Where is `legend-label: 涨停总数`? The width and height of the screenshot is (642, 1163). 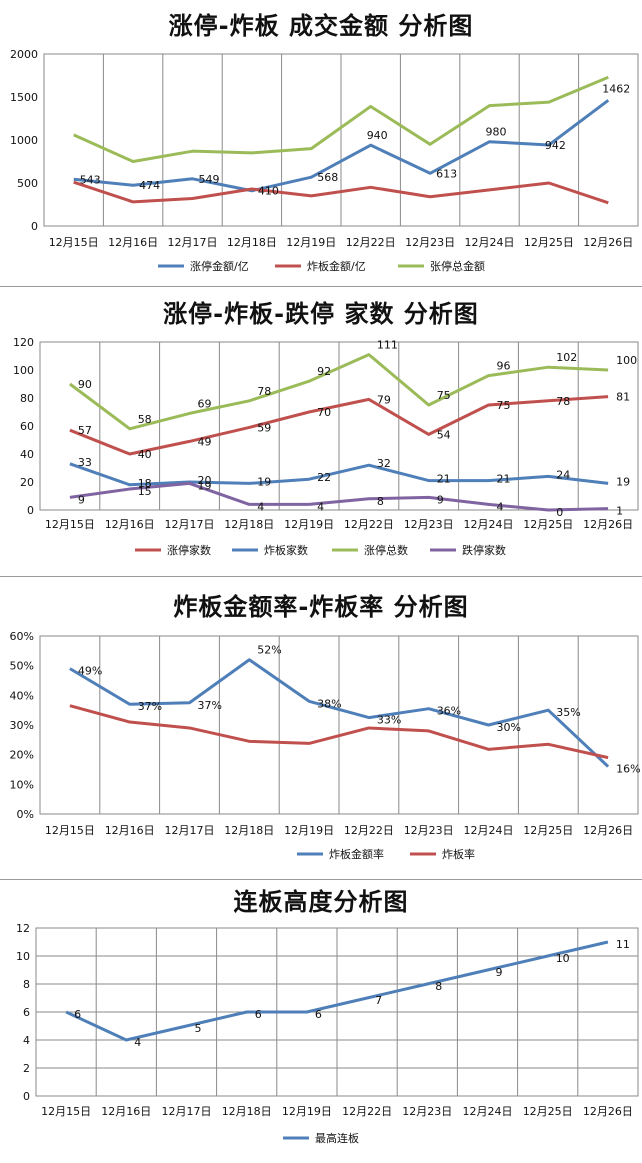
legend-label: 涨停总数 is located at coordinates (386, 550).